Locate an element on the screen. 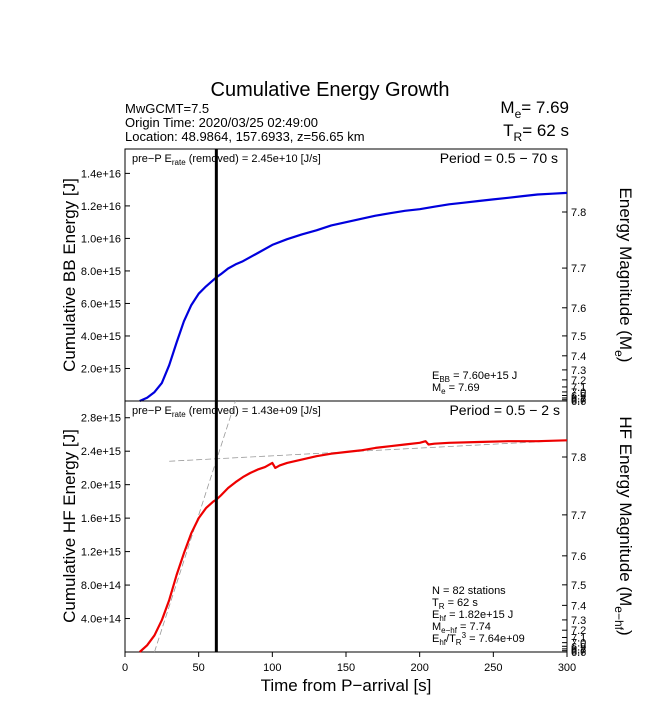  hf-y-tick-label: 2.8e+15 is located at coordinates (101, 419).